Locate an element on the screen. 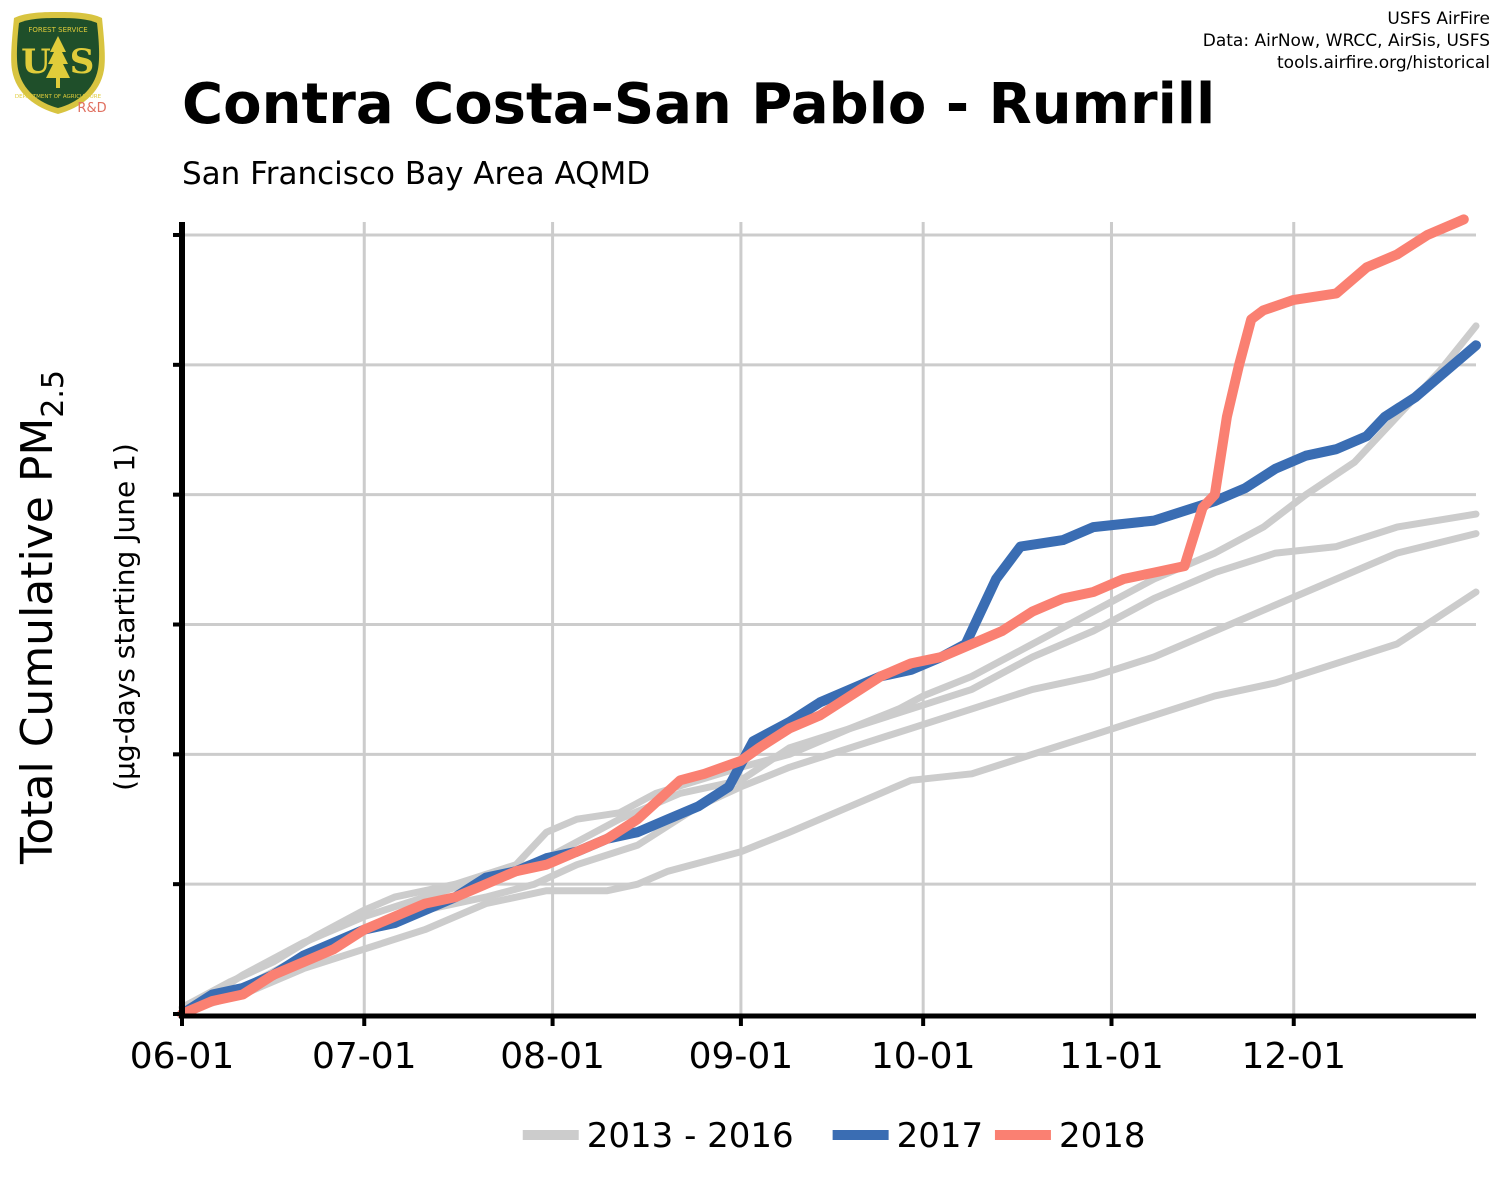 This screenshot has width=1500, height=1200. x-tick-label-2: 08-01 is located at coordinates (552, 1056).